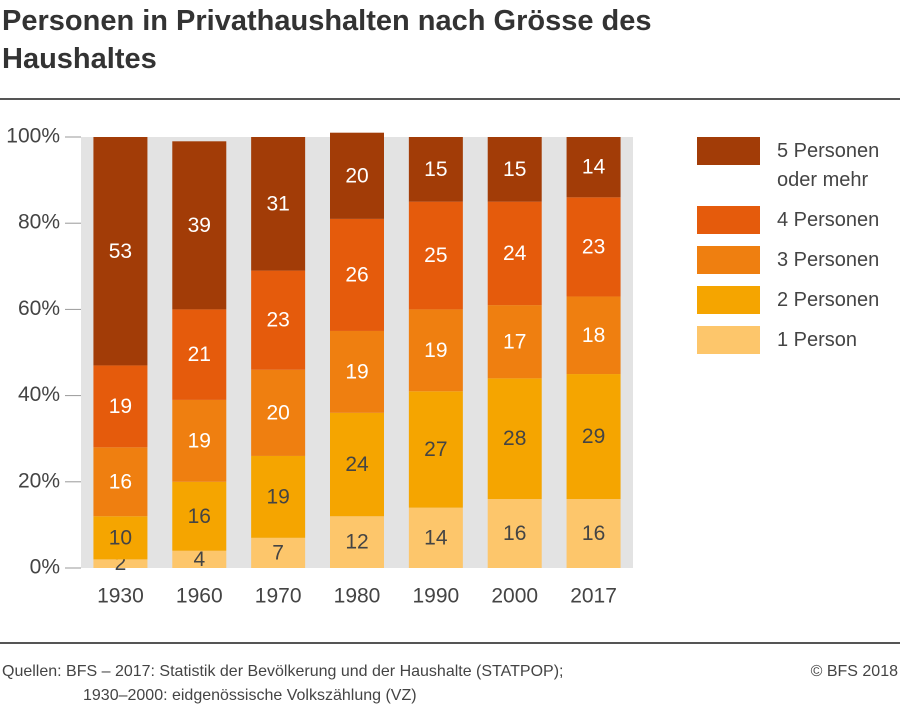 This screenshot has width=900, height=710. Describe the element at coordinates (828, 220) in the screenshot. I see `legend-label: 4 Personen` at that location.